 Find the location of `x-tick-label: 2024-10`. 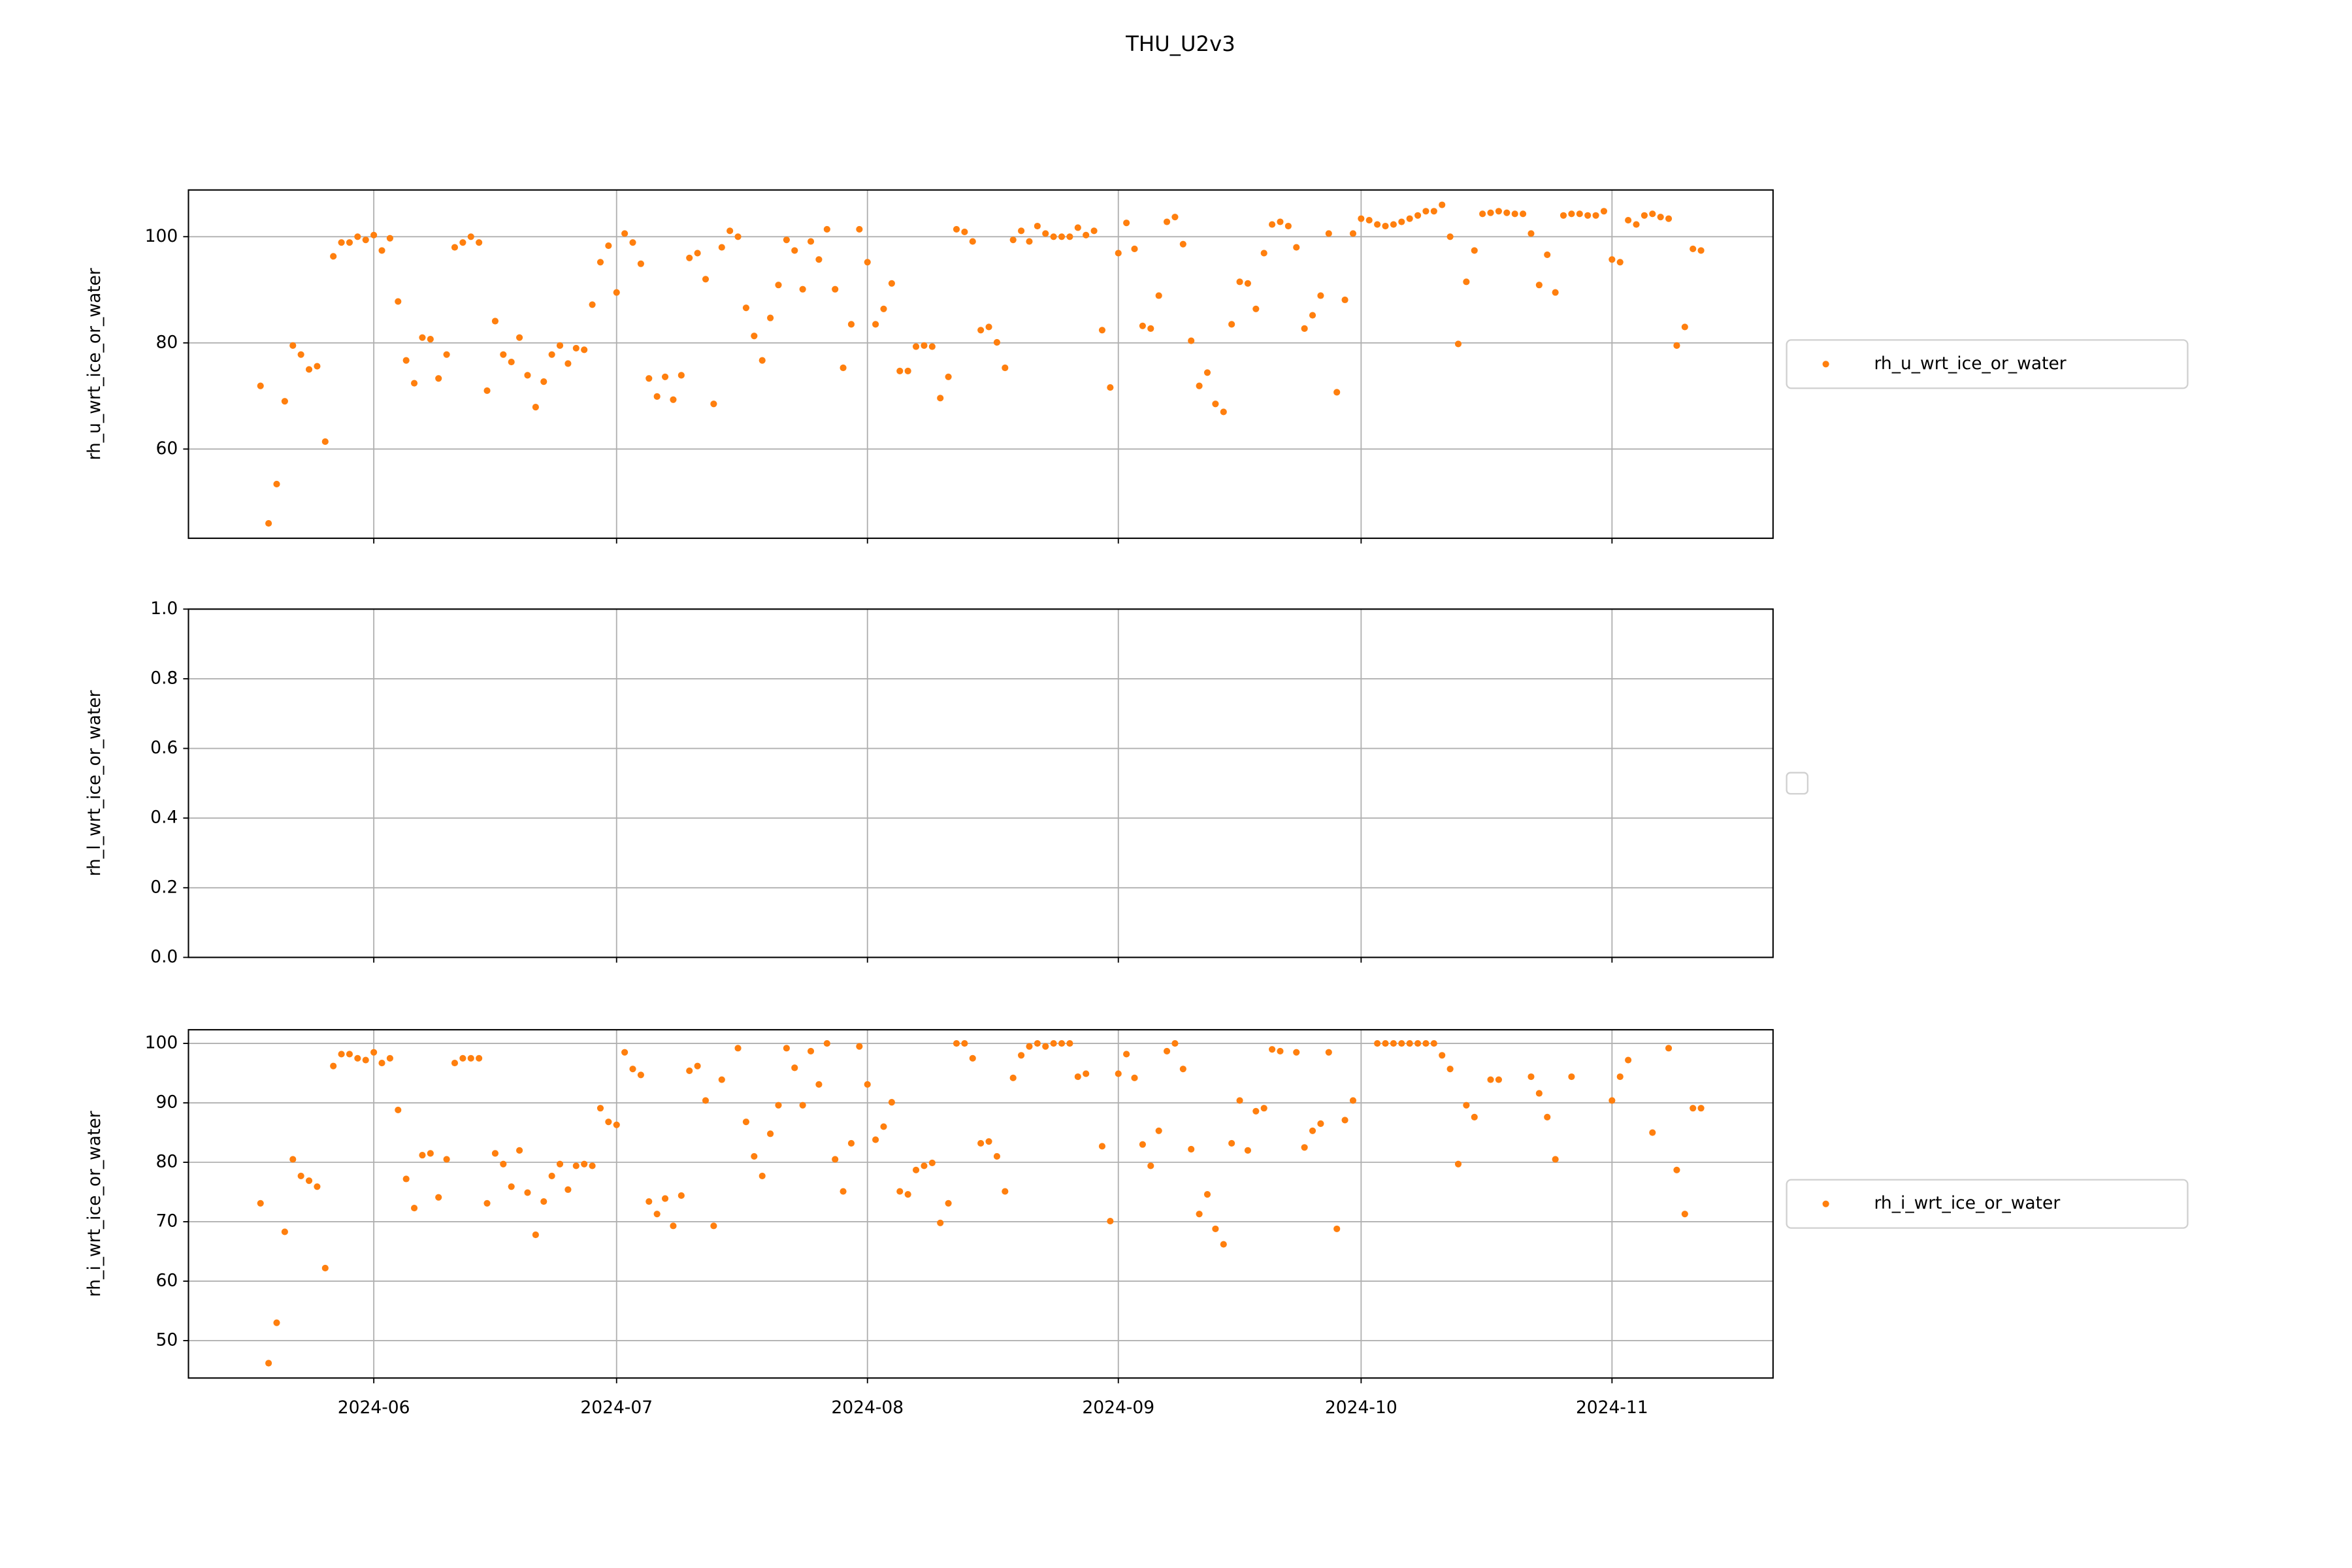

x-tick-label: 2024-10 is located at coordinates (1361, 1407).